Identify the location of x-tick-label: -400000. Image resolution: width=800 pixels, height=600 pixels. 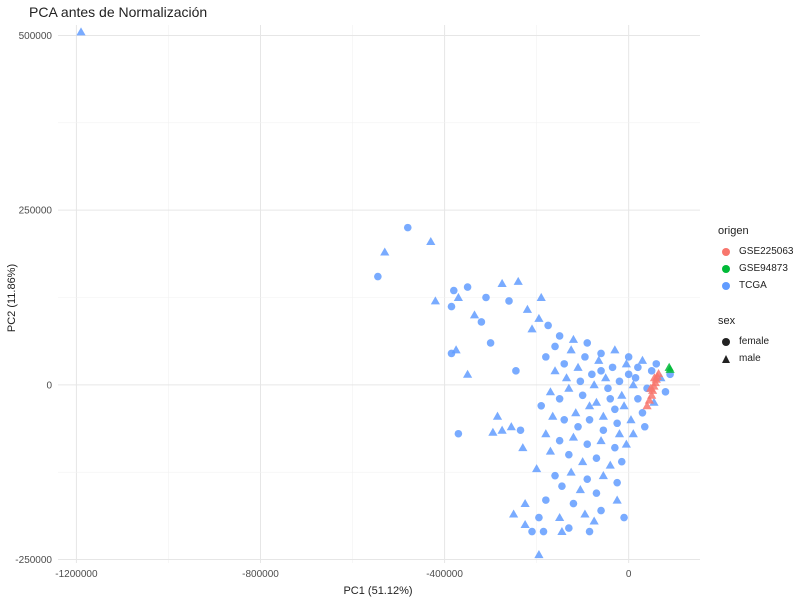
(444, 574).